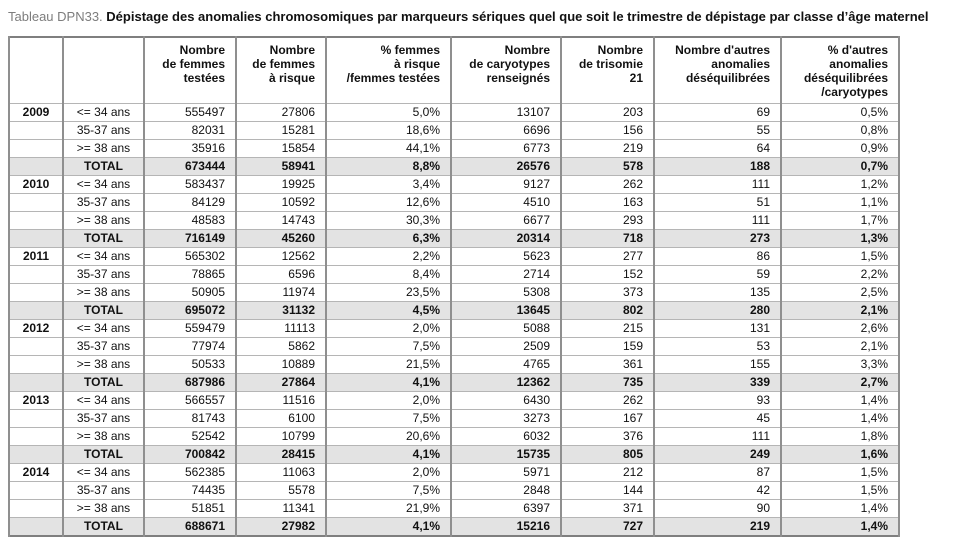 Image resolution: width=969 pixels, height=541 pixels. Describe the element at coordinates (388, 328) in the screenshot. I see `value-cell: 2,0%` at that location.